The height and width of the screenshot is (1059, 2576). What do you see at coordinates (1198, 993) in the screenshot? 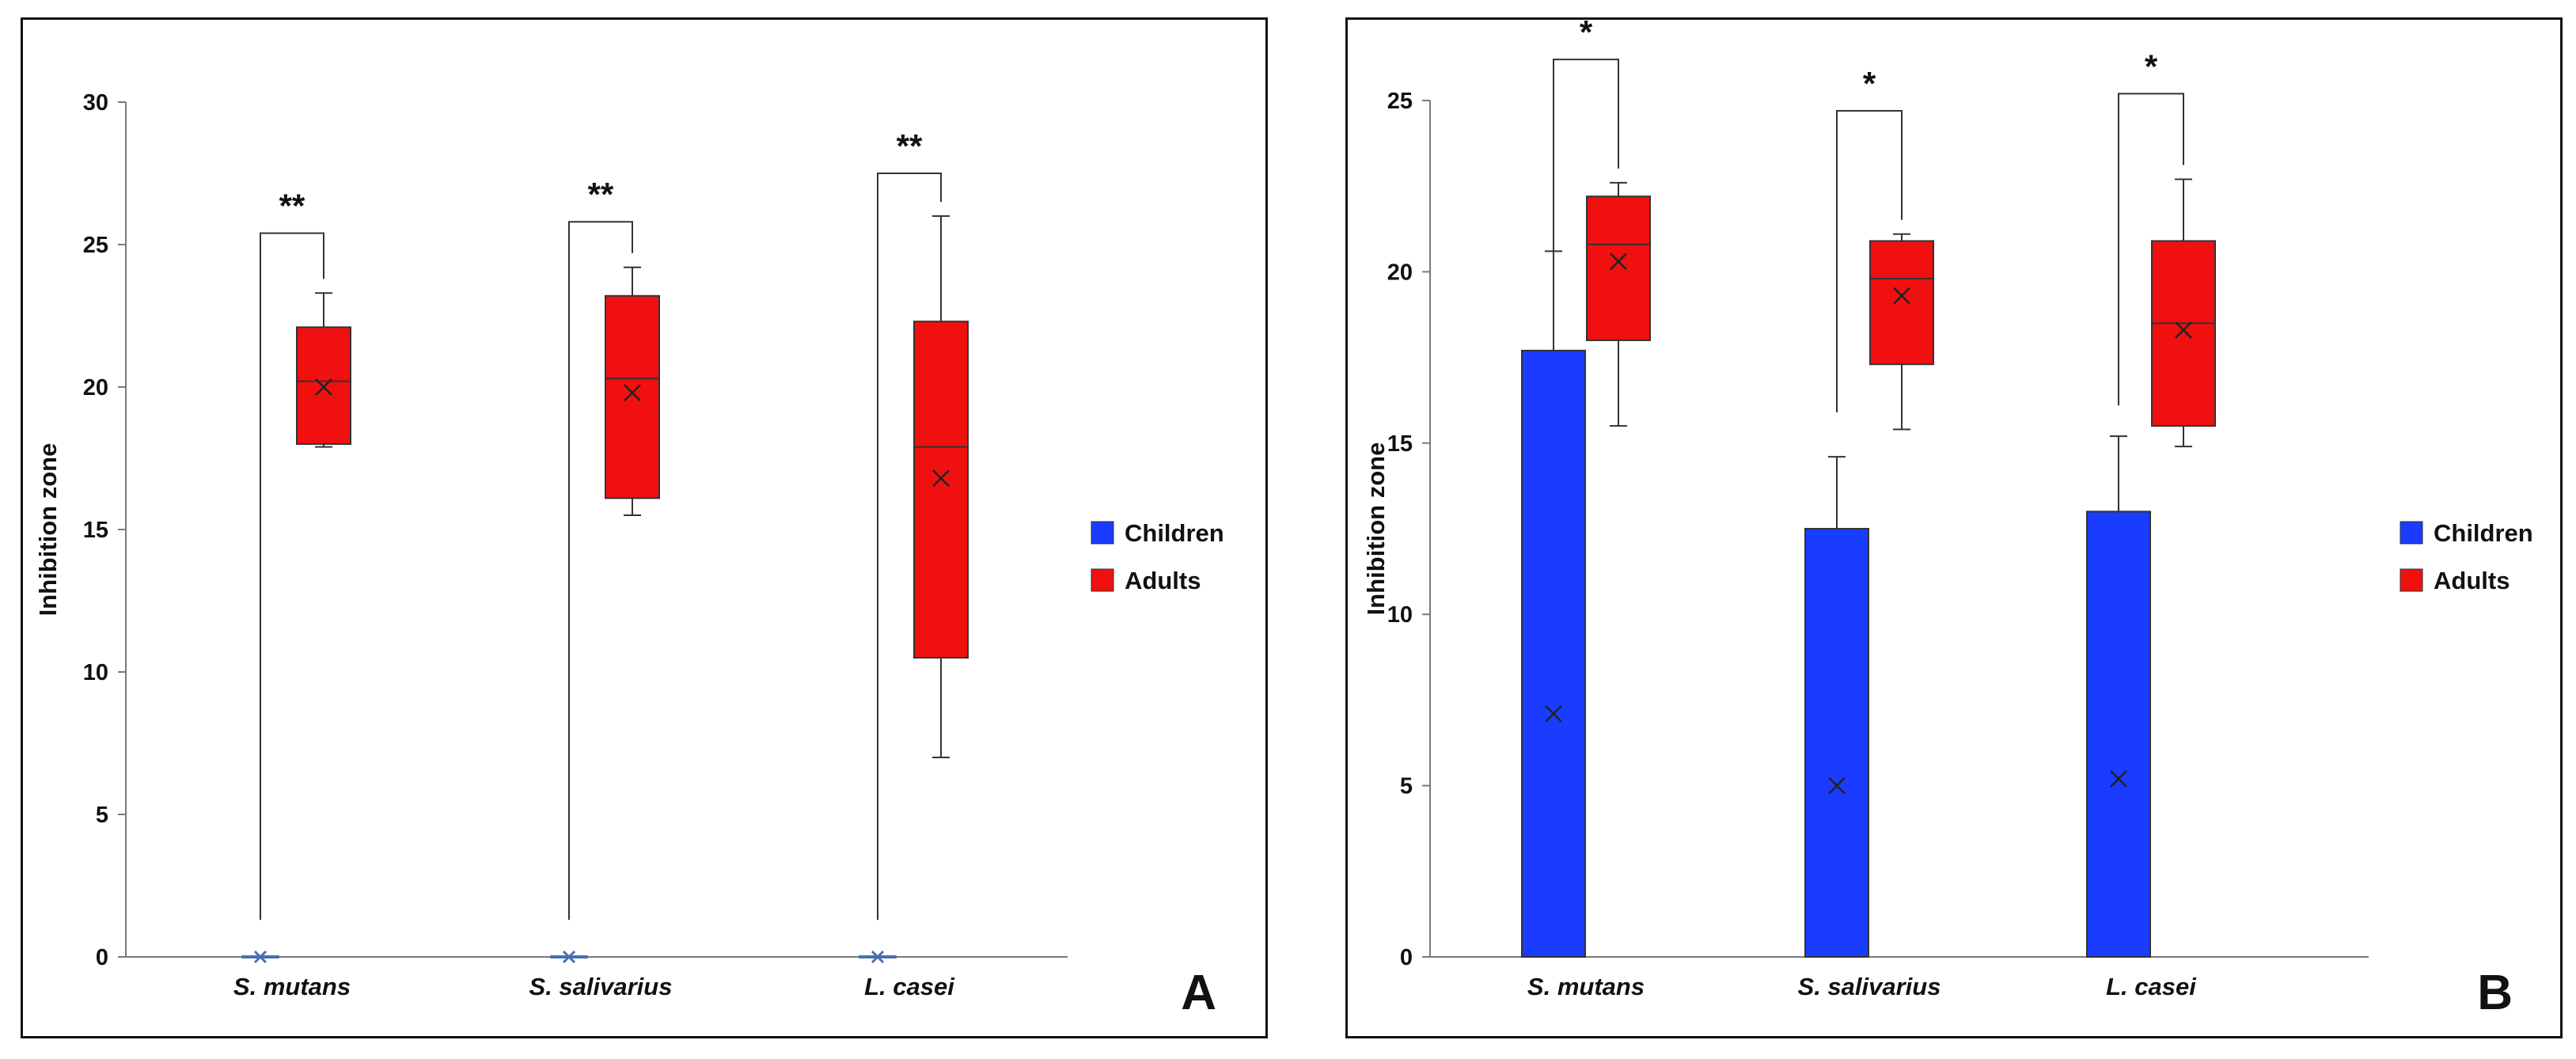
I see `panel-label: A` at bounding box center [1198, 993].